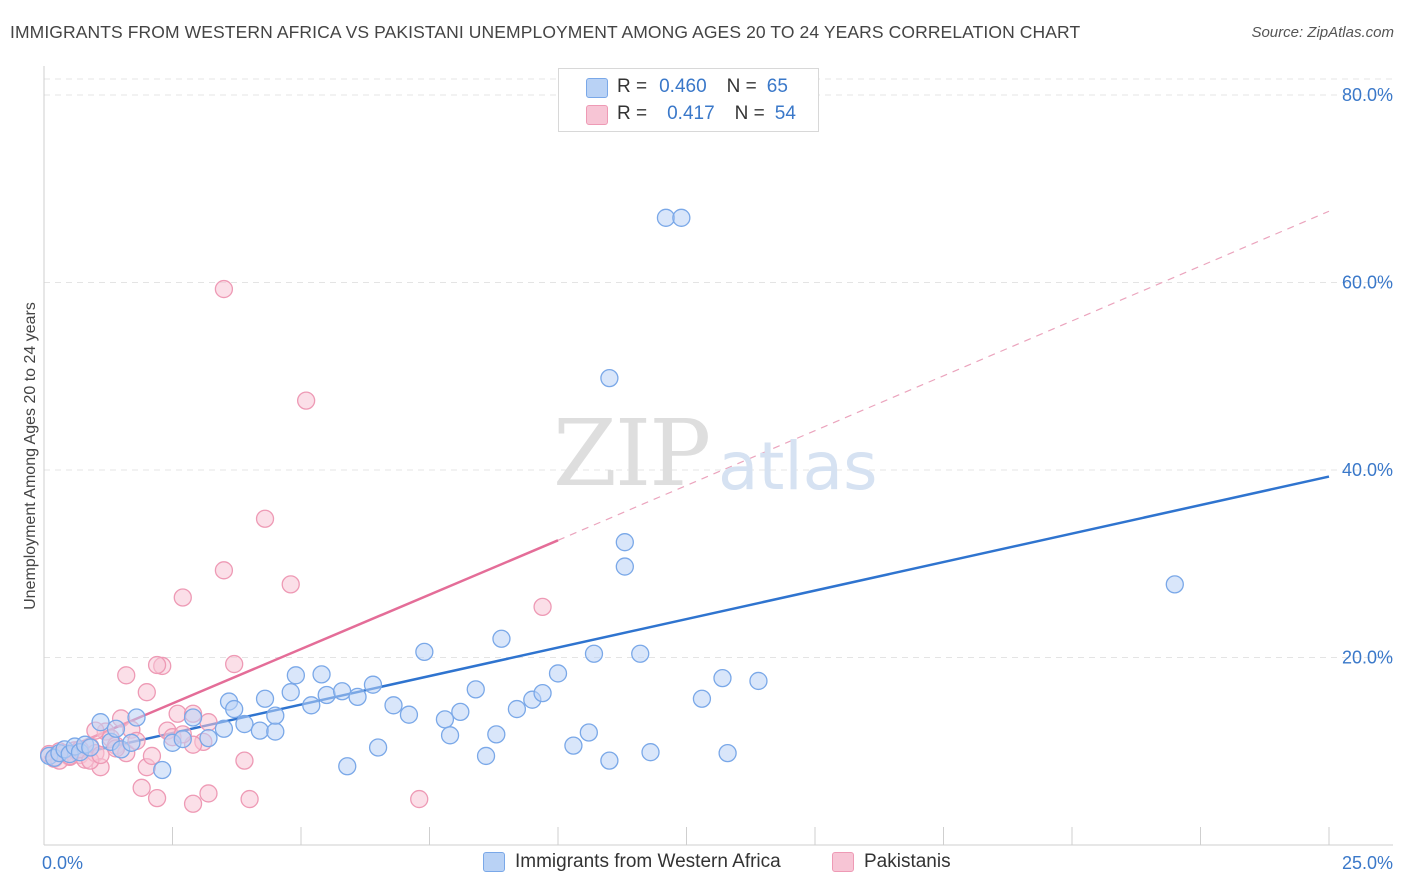 The height and width of the screenshot is (892, 1406). I want to click on bottom-legend-pakistanis: Pakistanis, so click(891, 862).